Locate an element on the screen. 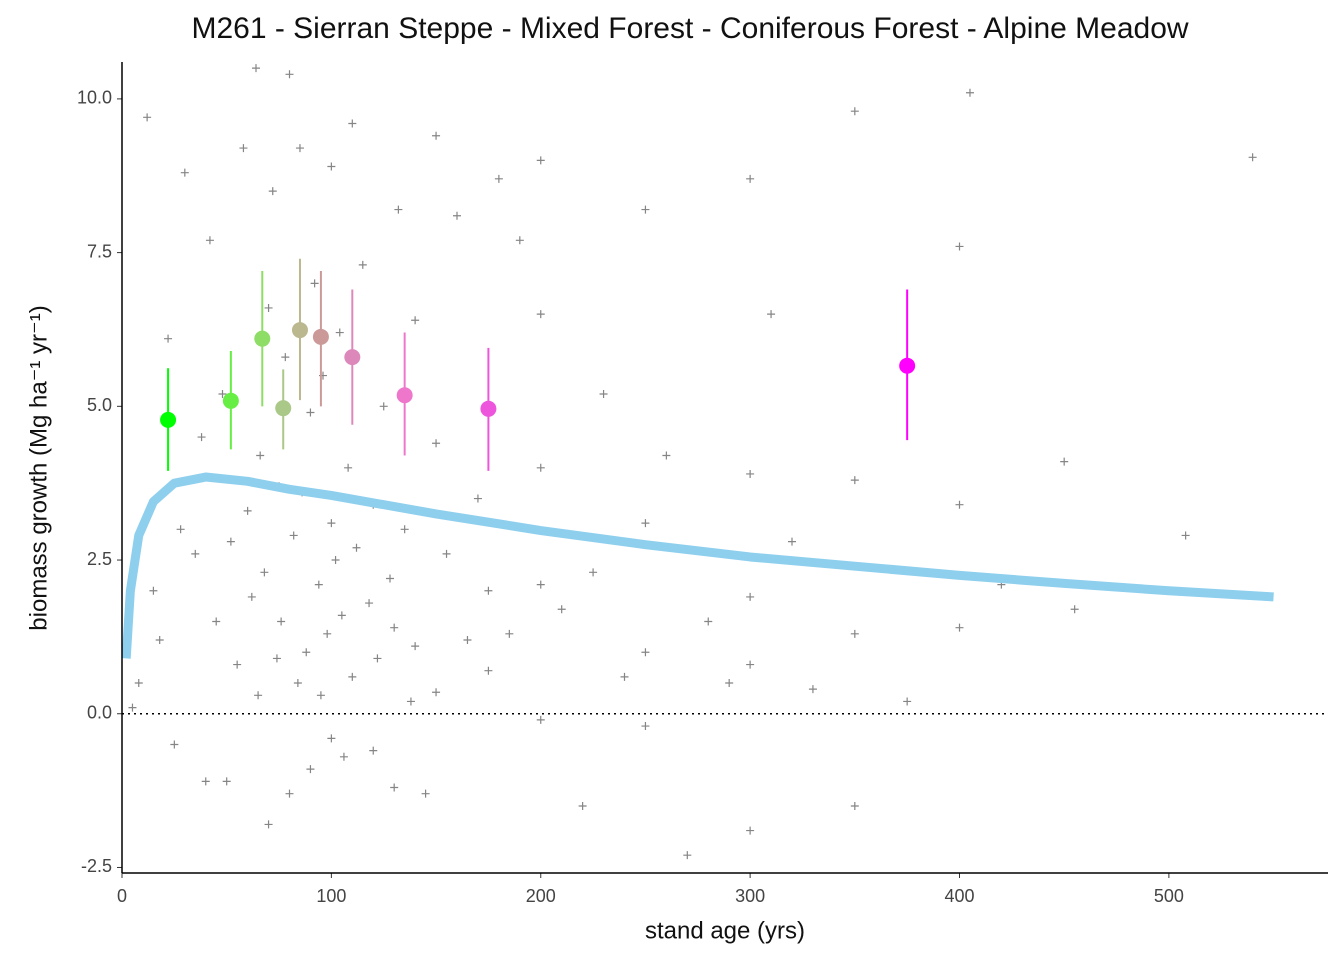  y-tick-label: 10.0 is located at coordinates (94, 98).